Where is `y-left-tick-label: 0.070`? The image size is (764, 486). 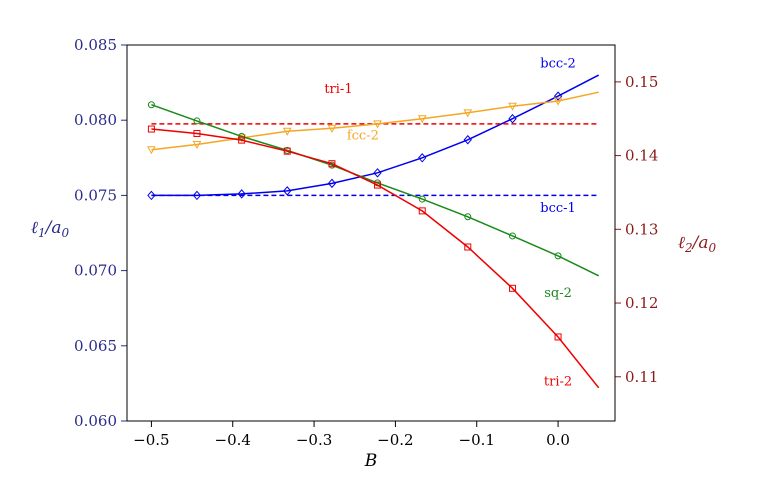
y-left-tick-label: 0.070 is located at coordinates (95, 271).